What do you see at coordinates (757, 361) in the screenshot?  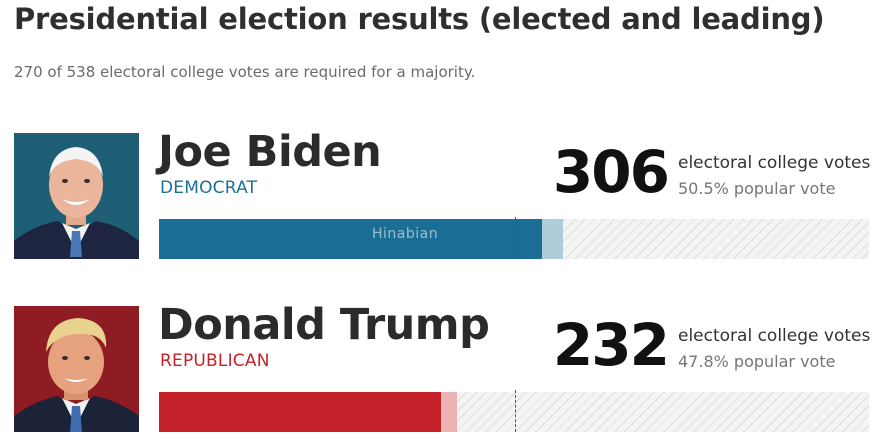 I see `popular-vote-label: 47.8% popular vote` at bounding box center [757, 361].